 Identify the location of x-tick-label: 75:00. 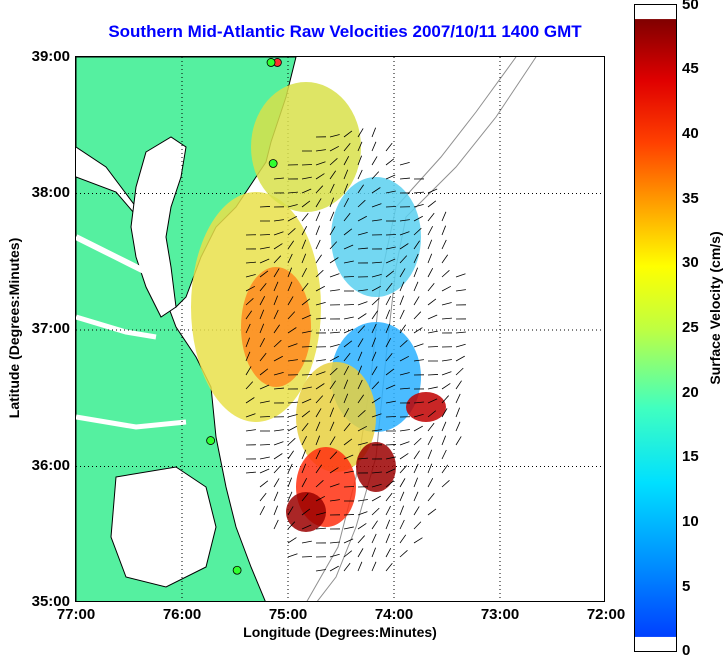
(288, 614).